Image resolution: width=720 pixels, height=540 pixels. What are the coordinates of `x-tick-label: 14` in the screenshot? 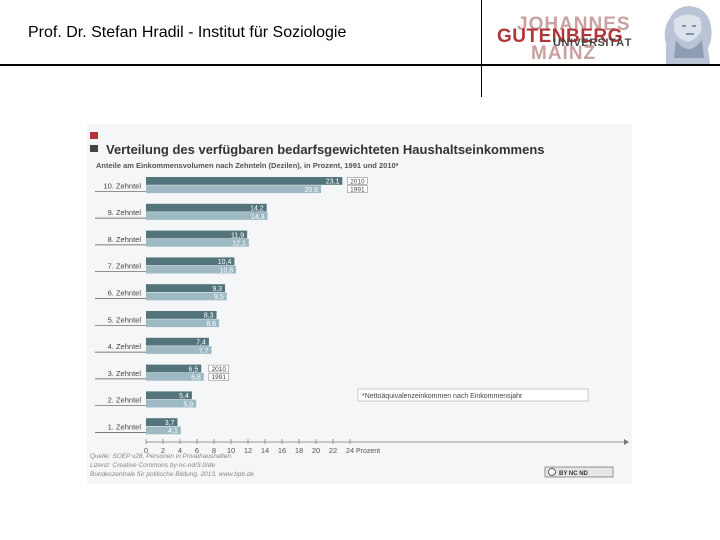 It's located at (265, 450).